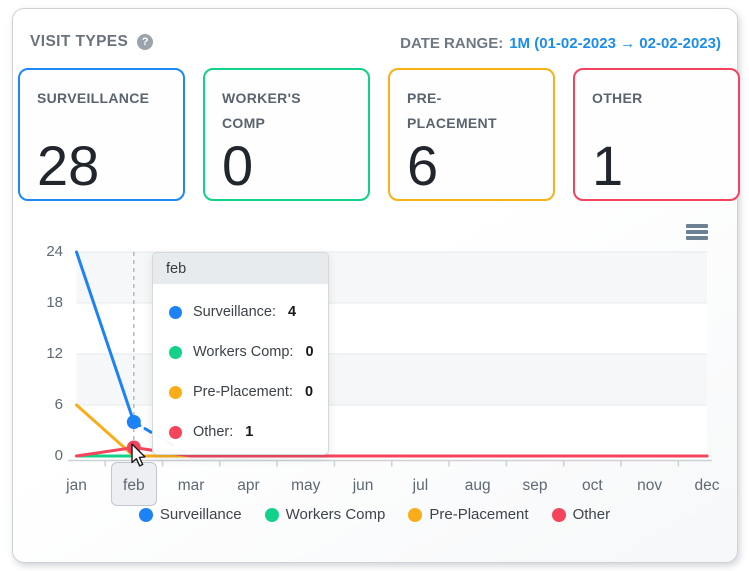 The image size is (749, 571). Describe the element at coordinates (68, 165) in the screenshot. I see `stat-card-value: 28` at that location.